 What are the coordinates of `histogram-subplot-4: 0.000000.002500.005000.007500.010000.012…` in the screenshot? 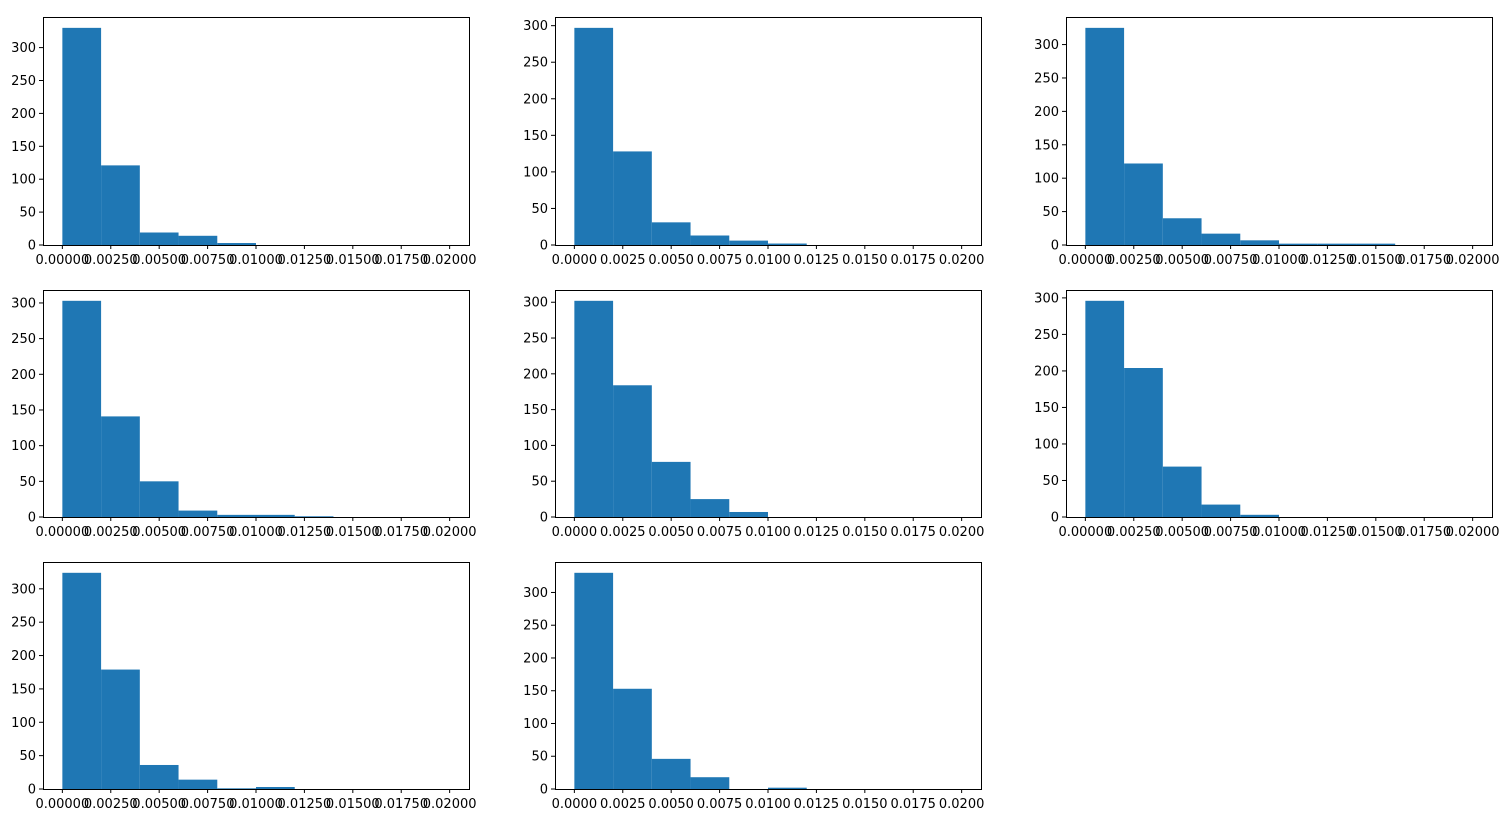 It's located at (244, 415).